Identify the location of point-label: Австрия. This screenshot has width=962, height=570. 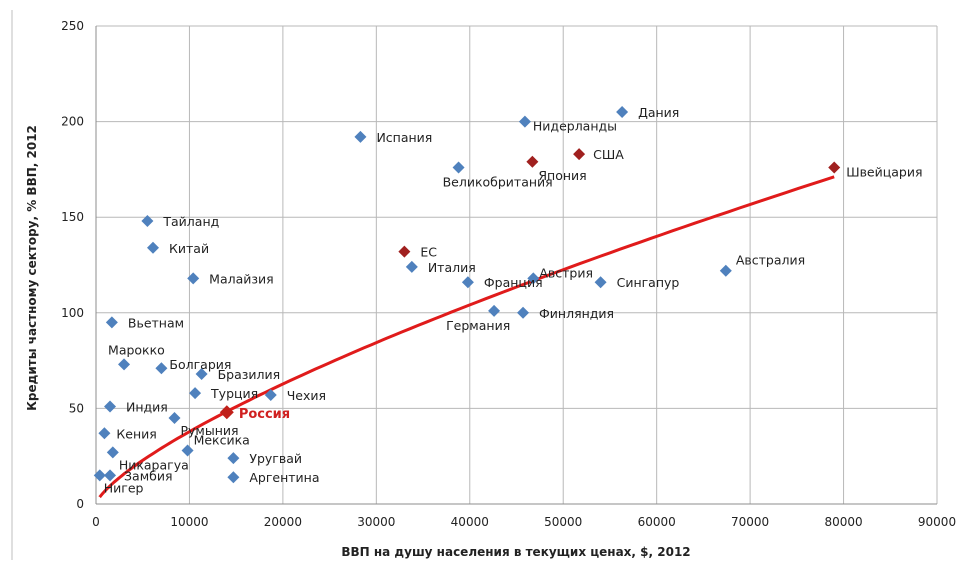
(566, 272).